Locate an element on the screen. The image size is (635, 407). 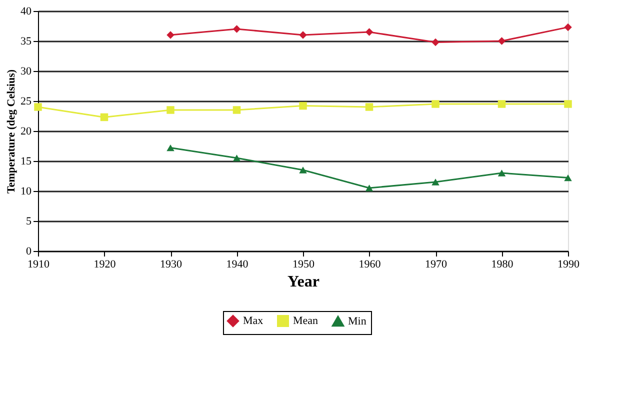
y-tick-label: 0 is located at coordinates (29, 252).